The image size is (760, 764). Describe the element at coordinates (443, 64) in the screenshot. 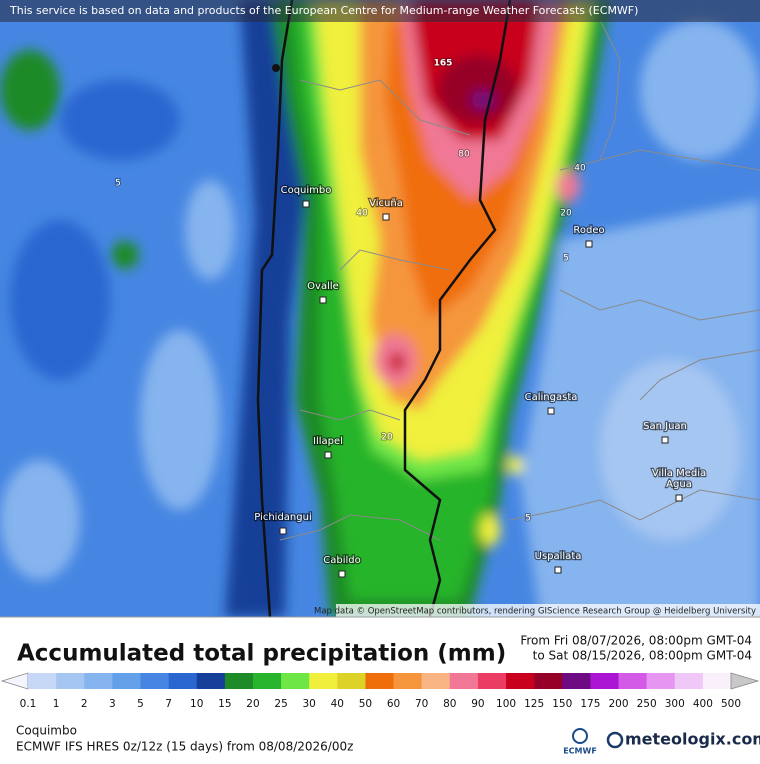

I see `contour-label: 165` at that location.